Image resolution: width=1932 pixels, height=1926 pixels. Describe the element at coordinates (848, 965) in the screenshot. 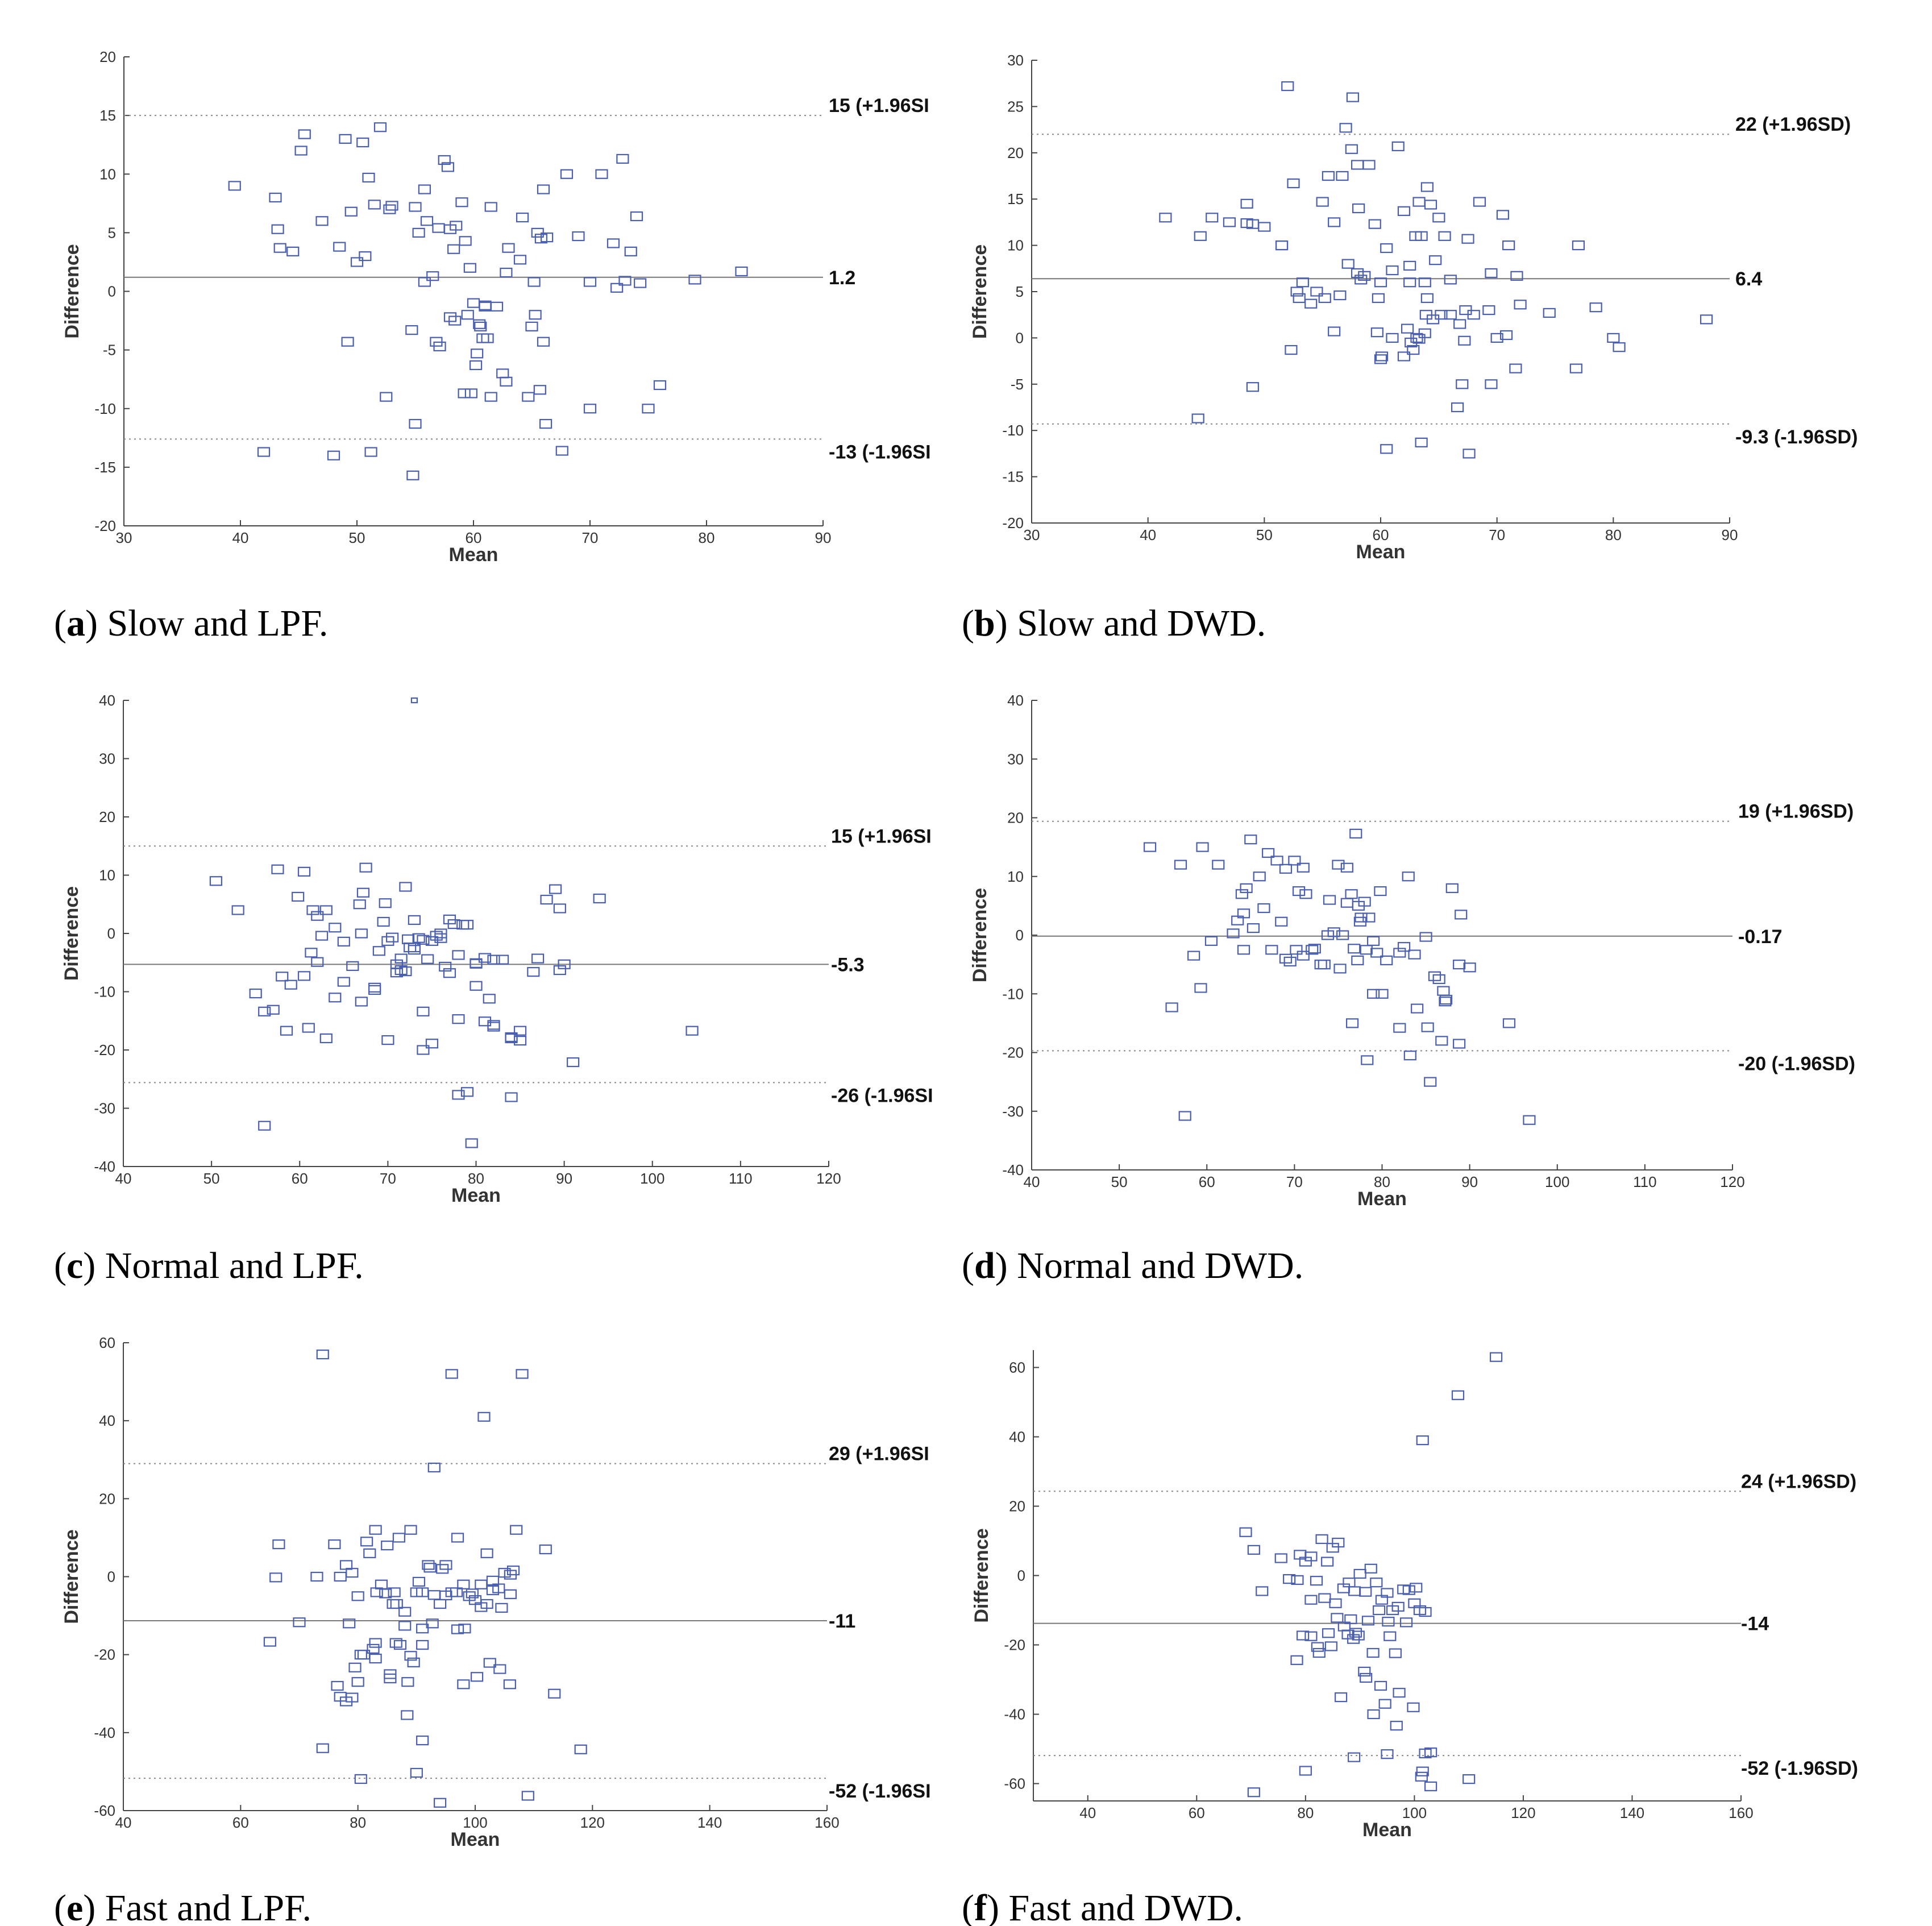

I see `mean-label: -5.3` at that location.